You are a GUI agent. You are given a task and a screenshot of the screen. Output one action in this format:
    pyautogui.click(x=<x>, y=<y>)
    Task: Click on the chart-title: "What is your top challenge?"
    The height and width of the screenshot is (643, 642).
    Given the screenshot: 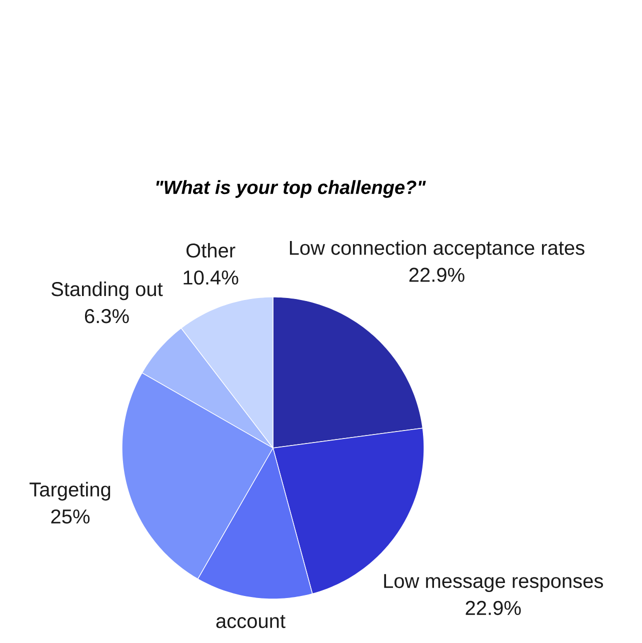 What is the action you would take?
    pyautogui.click(x=291, y=189)
    